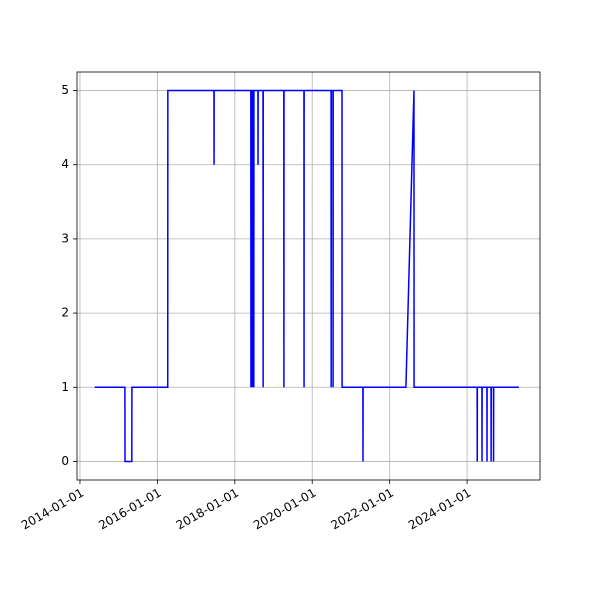  I want to click on x-tick-label: 2014-01-01, so click(52, 509).